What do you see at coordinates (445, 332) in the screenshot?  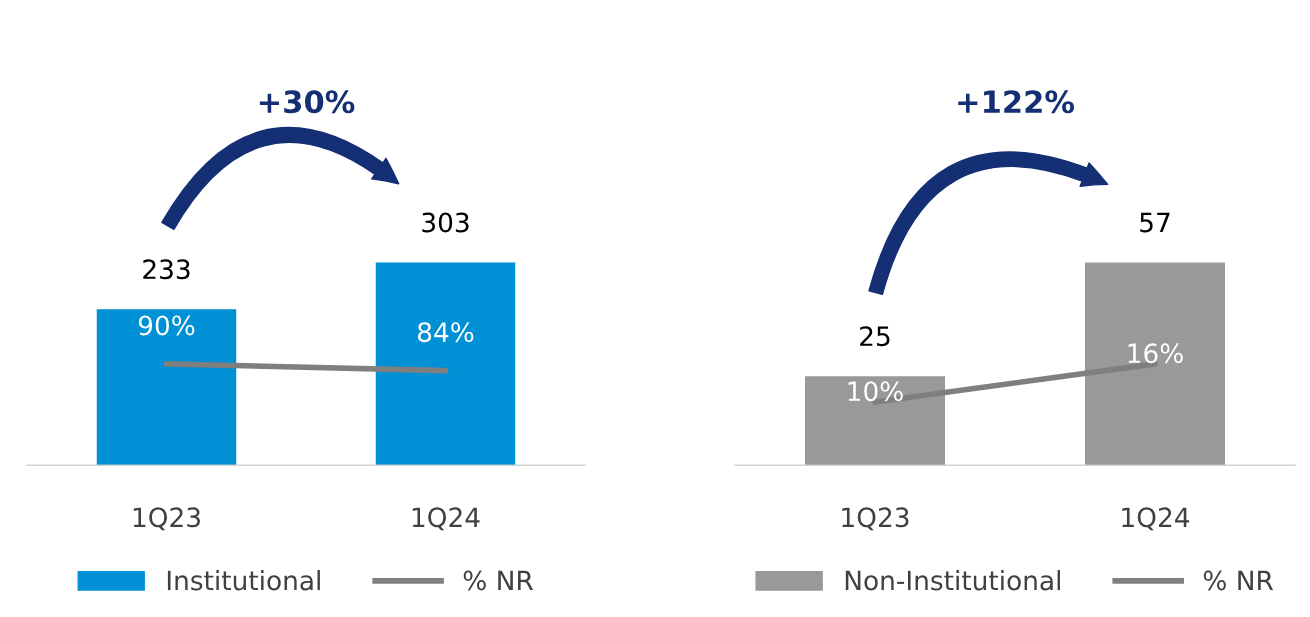 I see `data-label: 84%` at bounding box center [445, 332].